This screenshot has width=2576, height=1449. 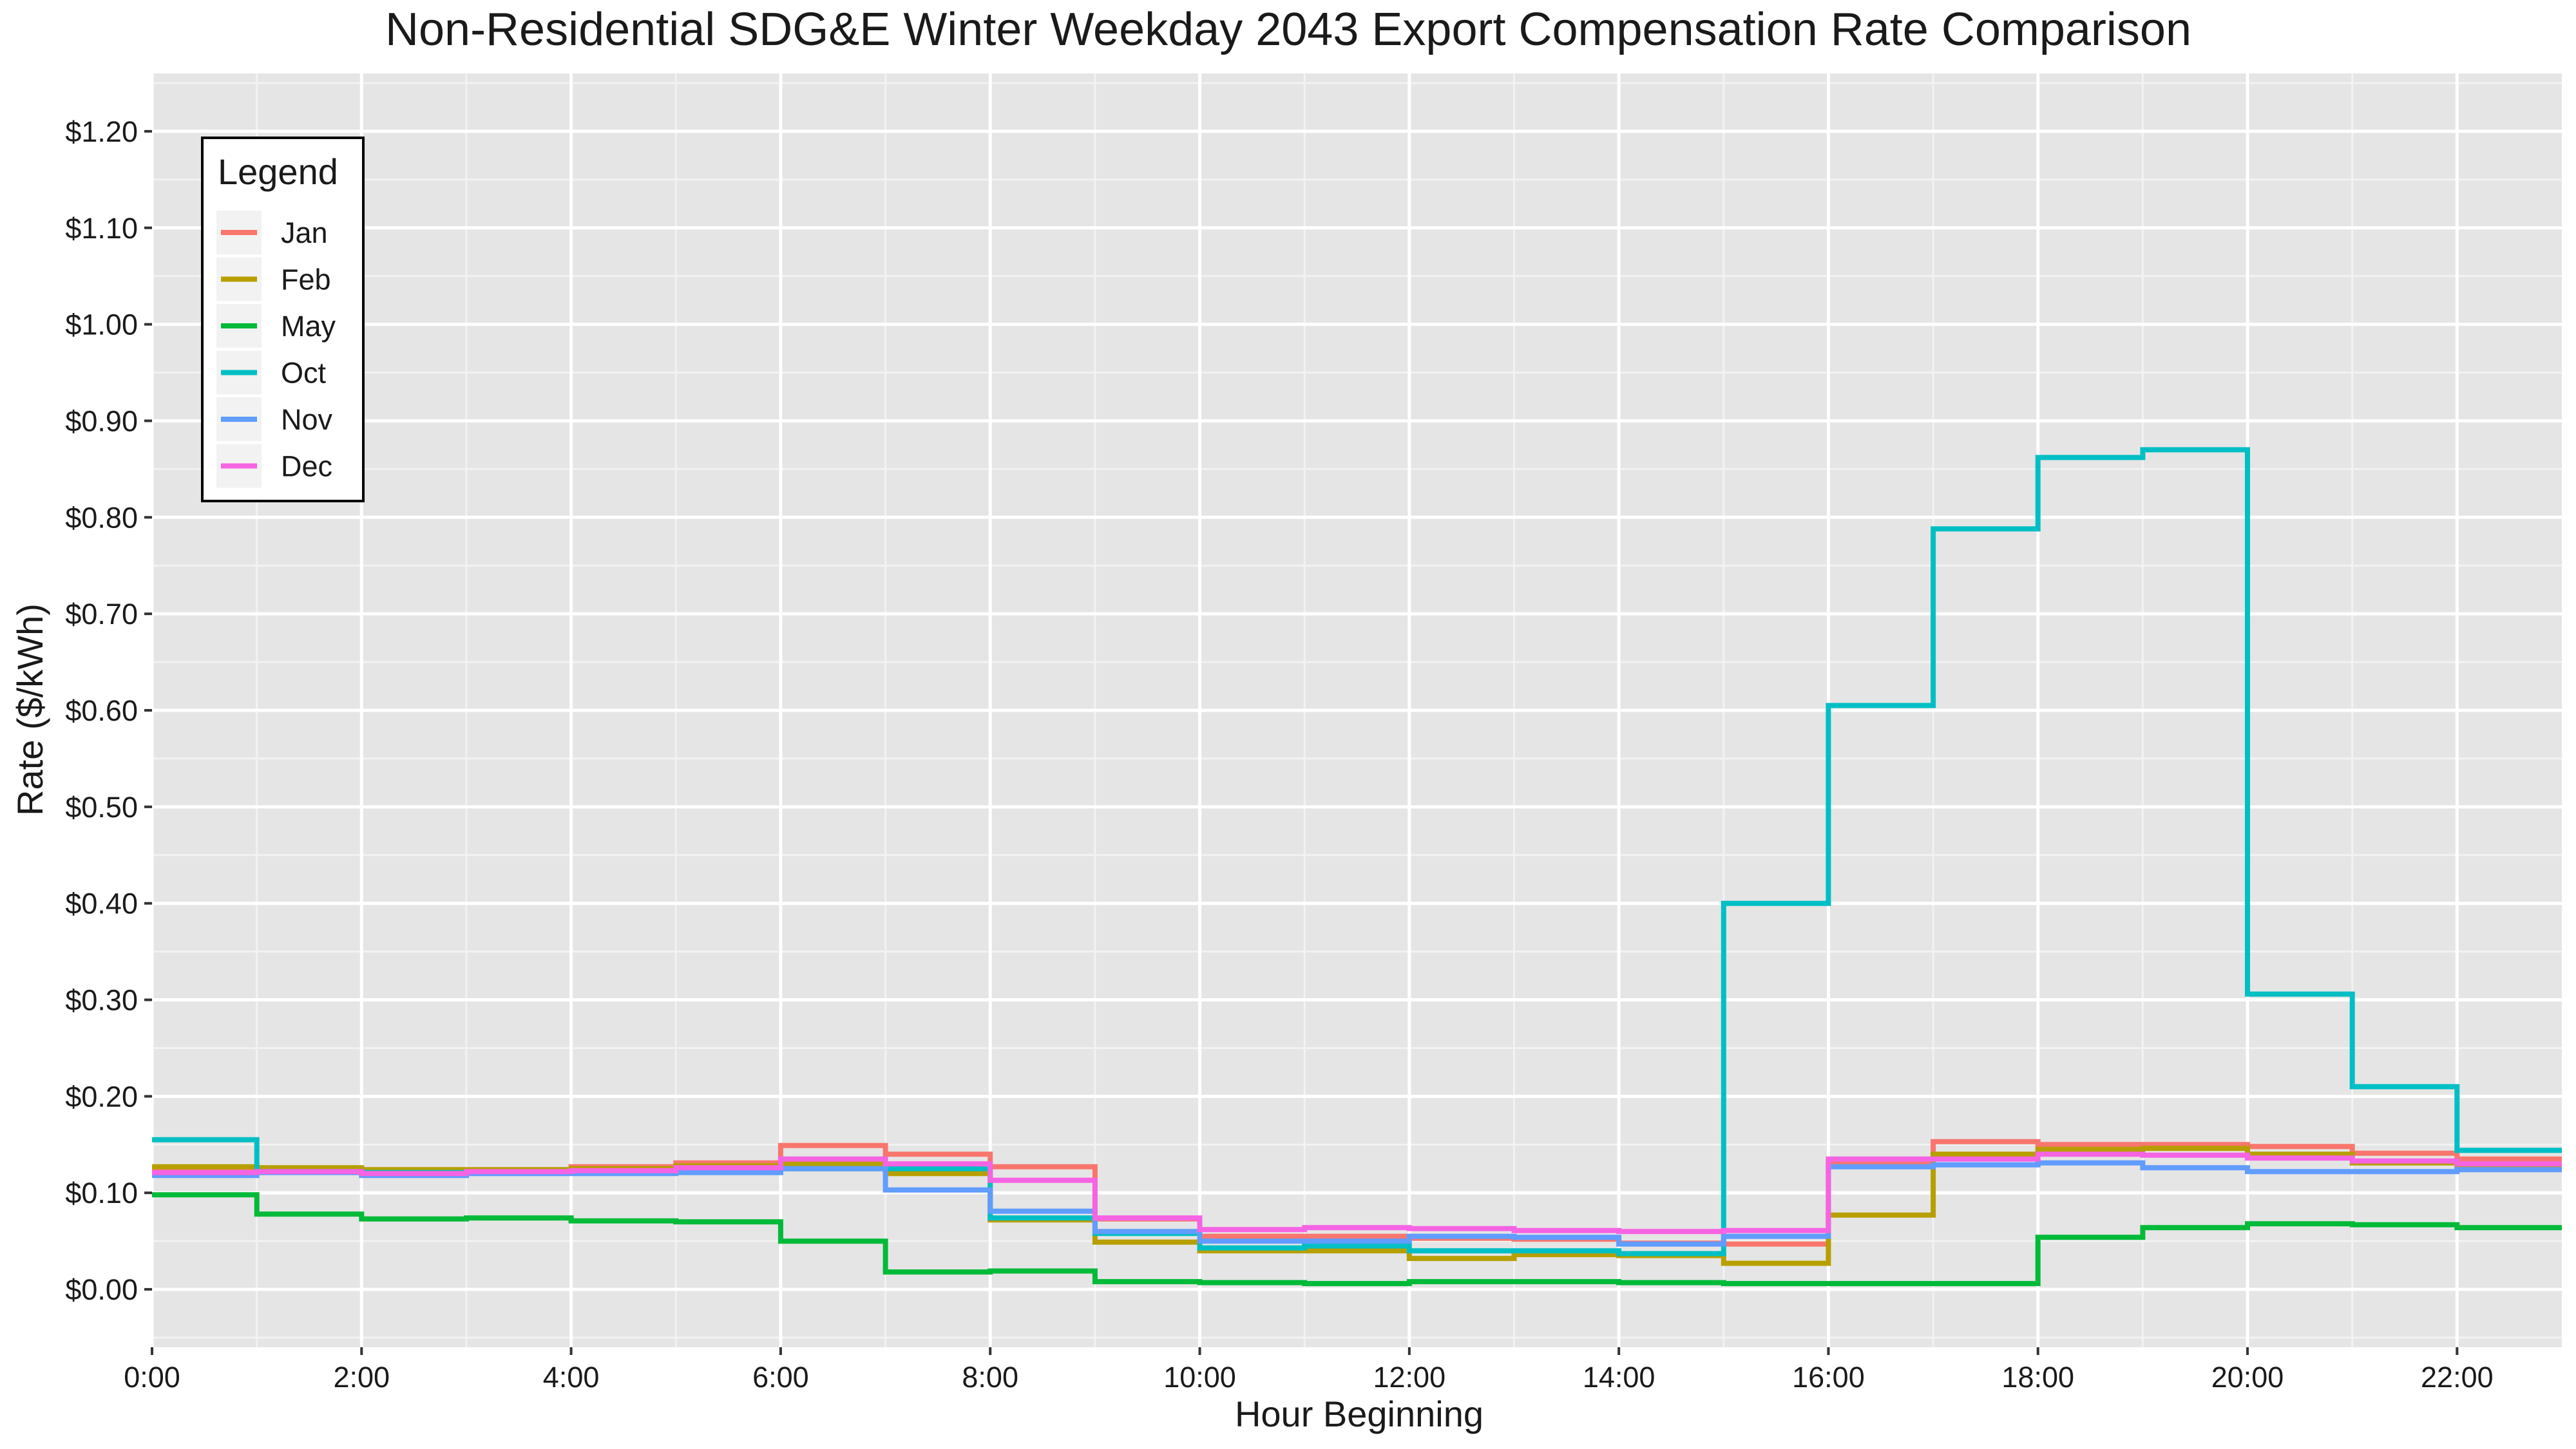 What do you see at coordinates (30, 710) in the screenshot?
I see `y-axis-title: Rate ($/kWh)` at bounding box center [30, 710].